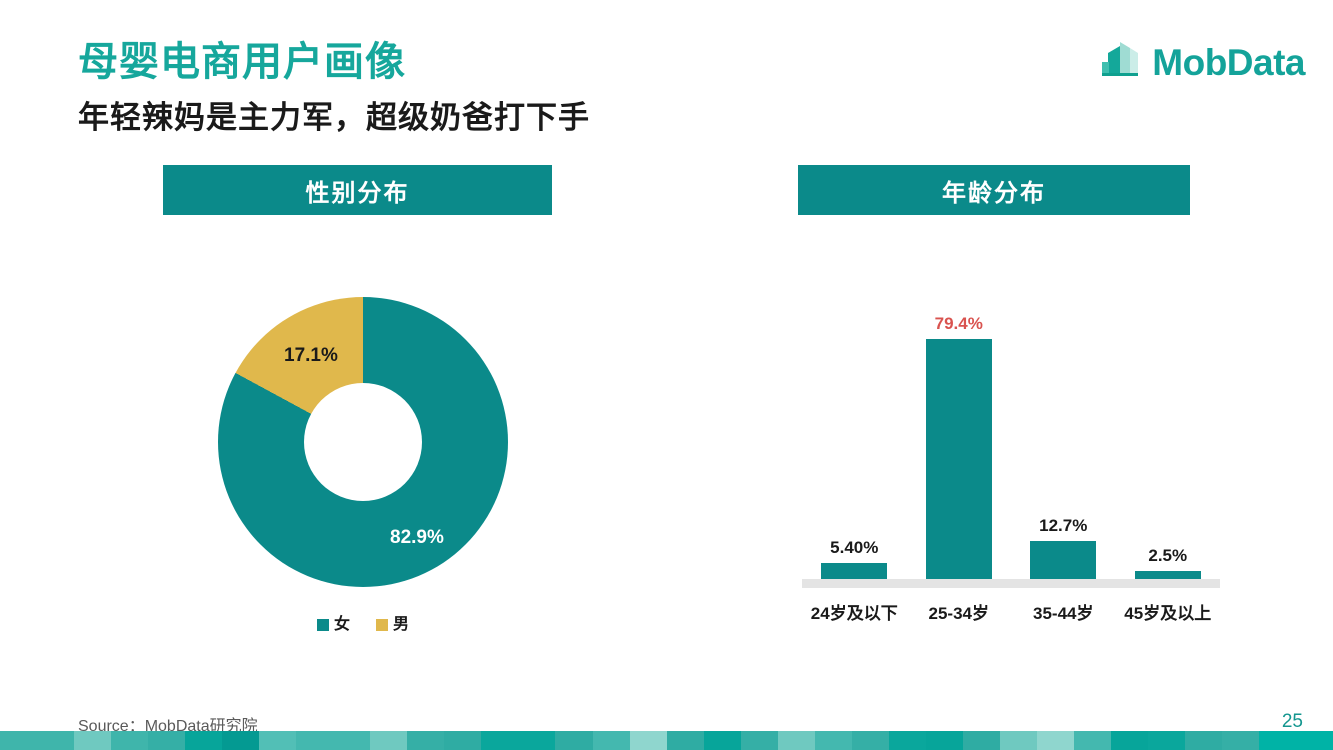 This screenshot has height=750, width=1333. What do you see at coordinates (1228, 62) in the screenshot?
I see `logo-wordmark: MobData` at bounding box center [1228, 62].